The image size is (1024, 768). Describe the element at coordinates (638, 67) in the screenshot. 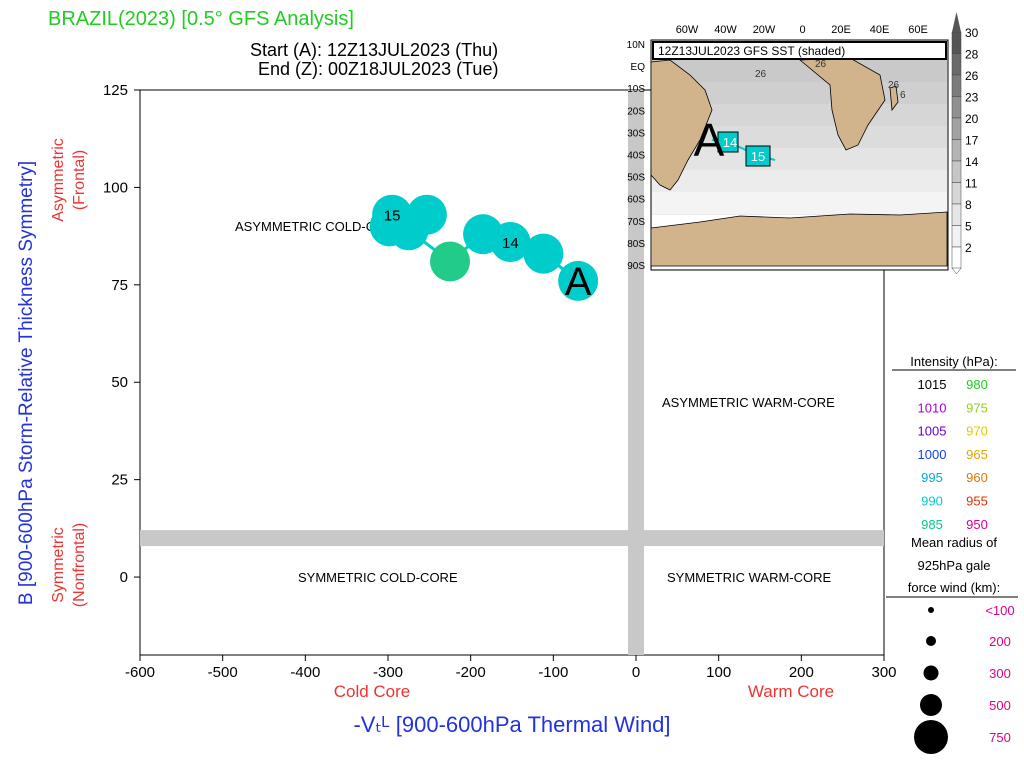

I see `inset-lat-label: EQ` at that location.